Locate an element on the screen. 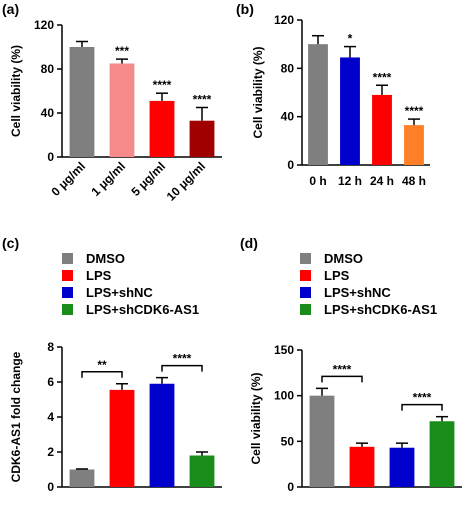 The width and height of the screenshot is (474, 513). x-tick-label: 48 h is located at coordinates (414, 181).